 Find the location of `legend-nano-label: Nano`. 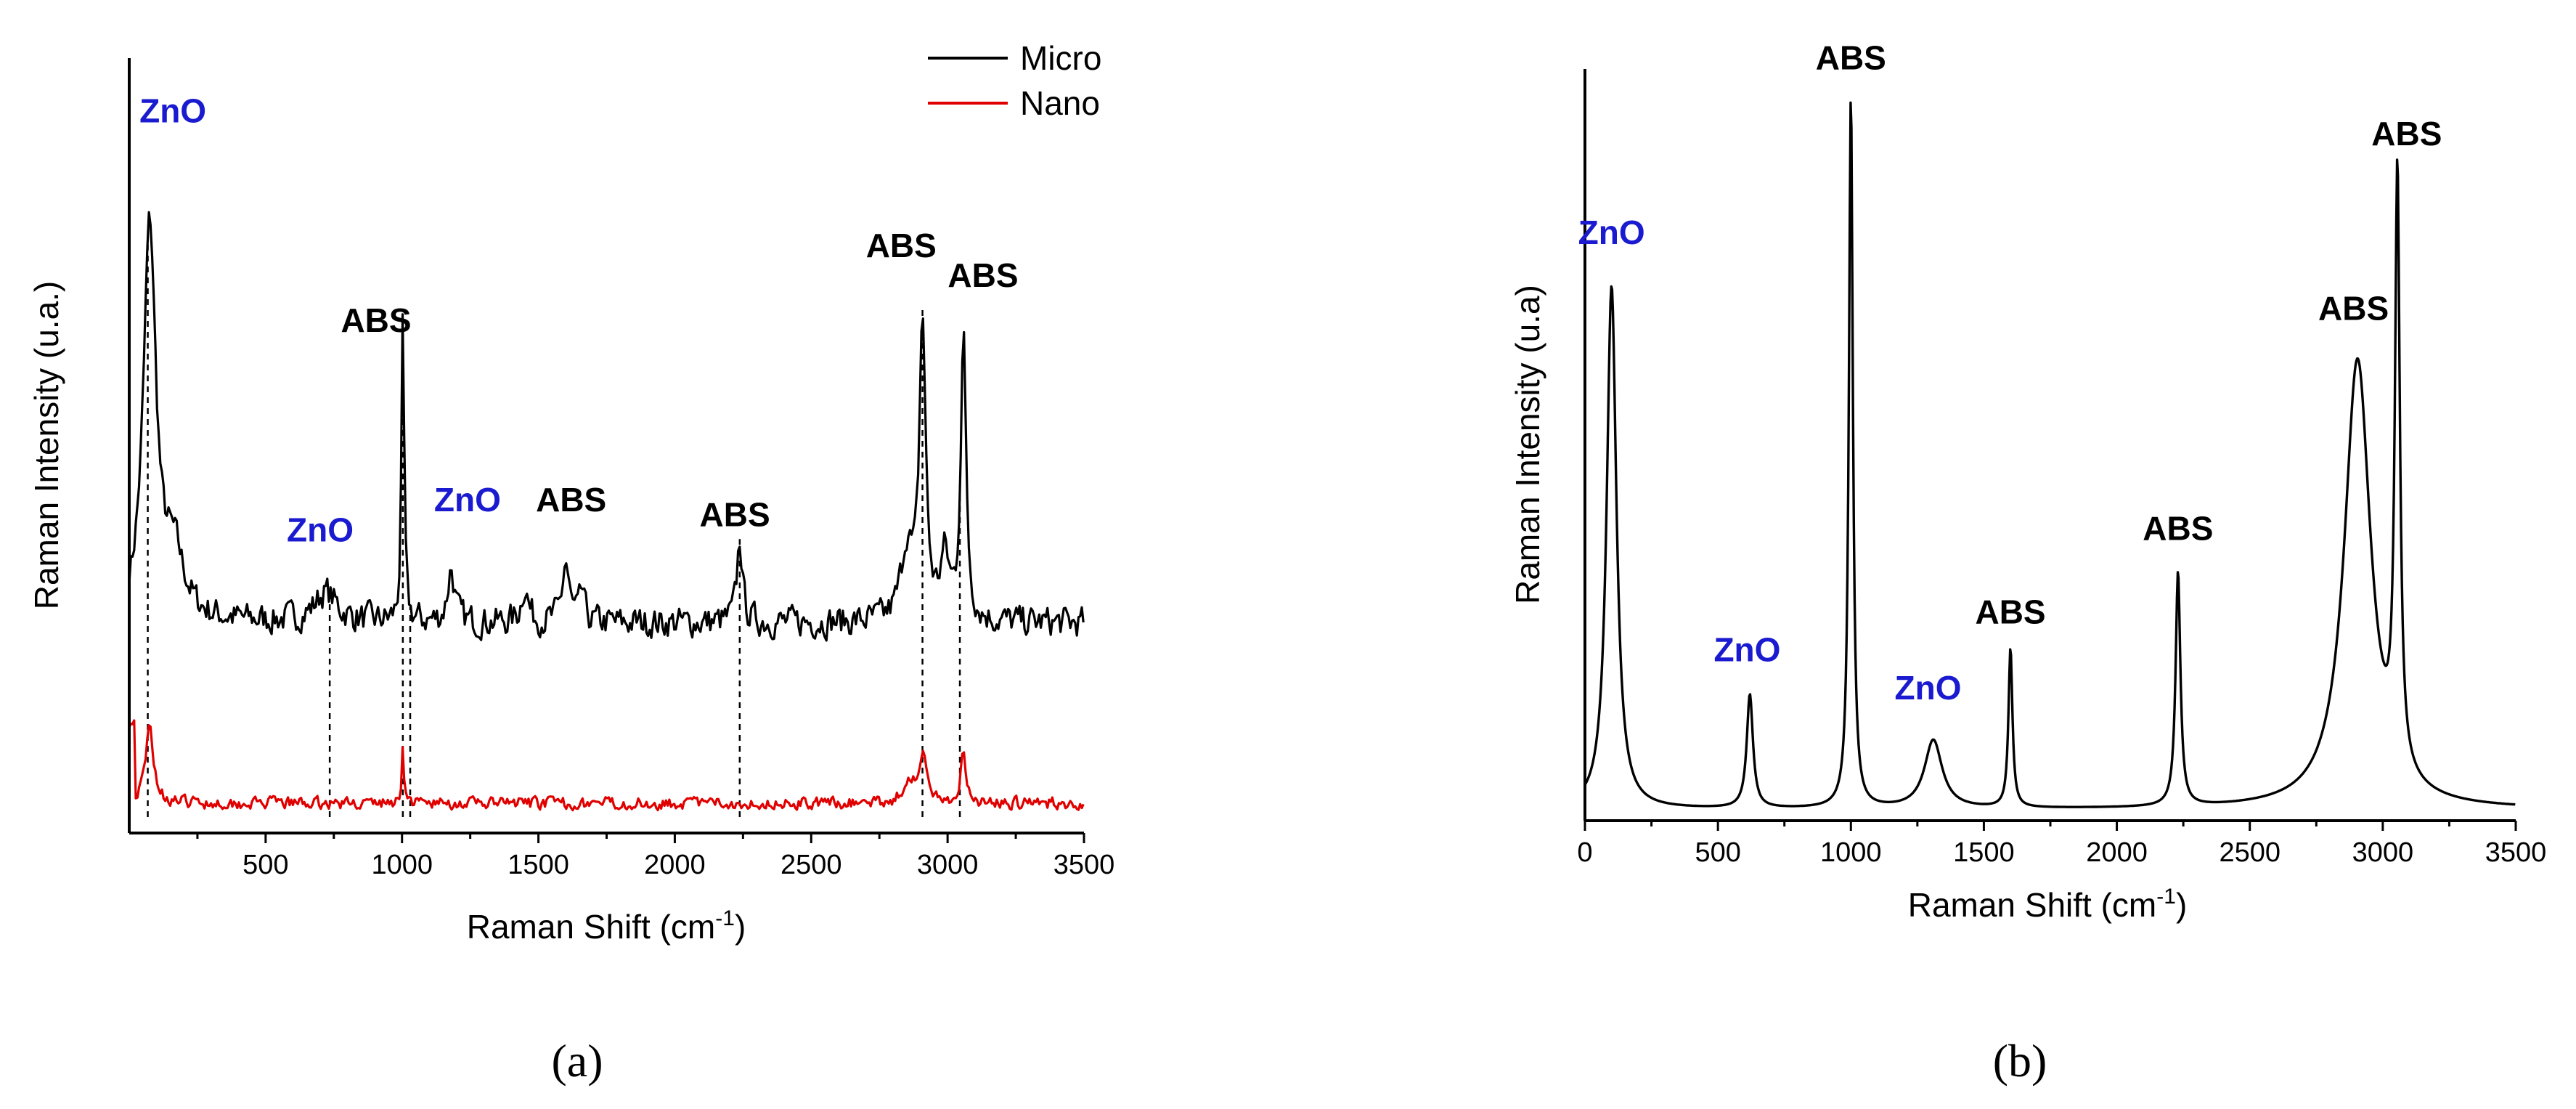

legend-nano-label: Nano is located at coordinates (1060, 103).